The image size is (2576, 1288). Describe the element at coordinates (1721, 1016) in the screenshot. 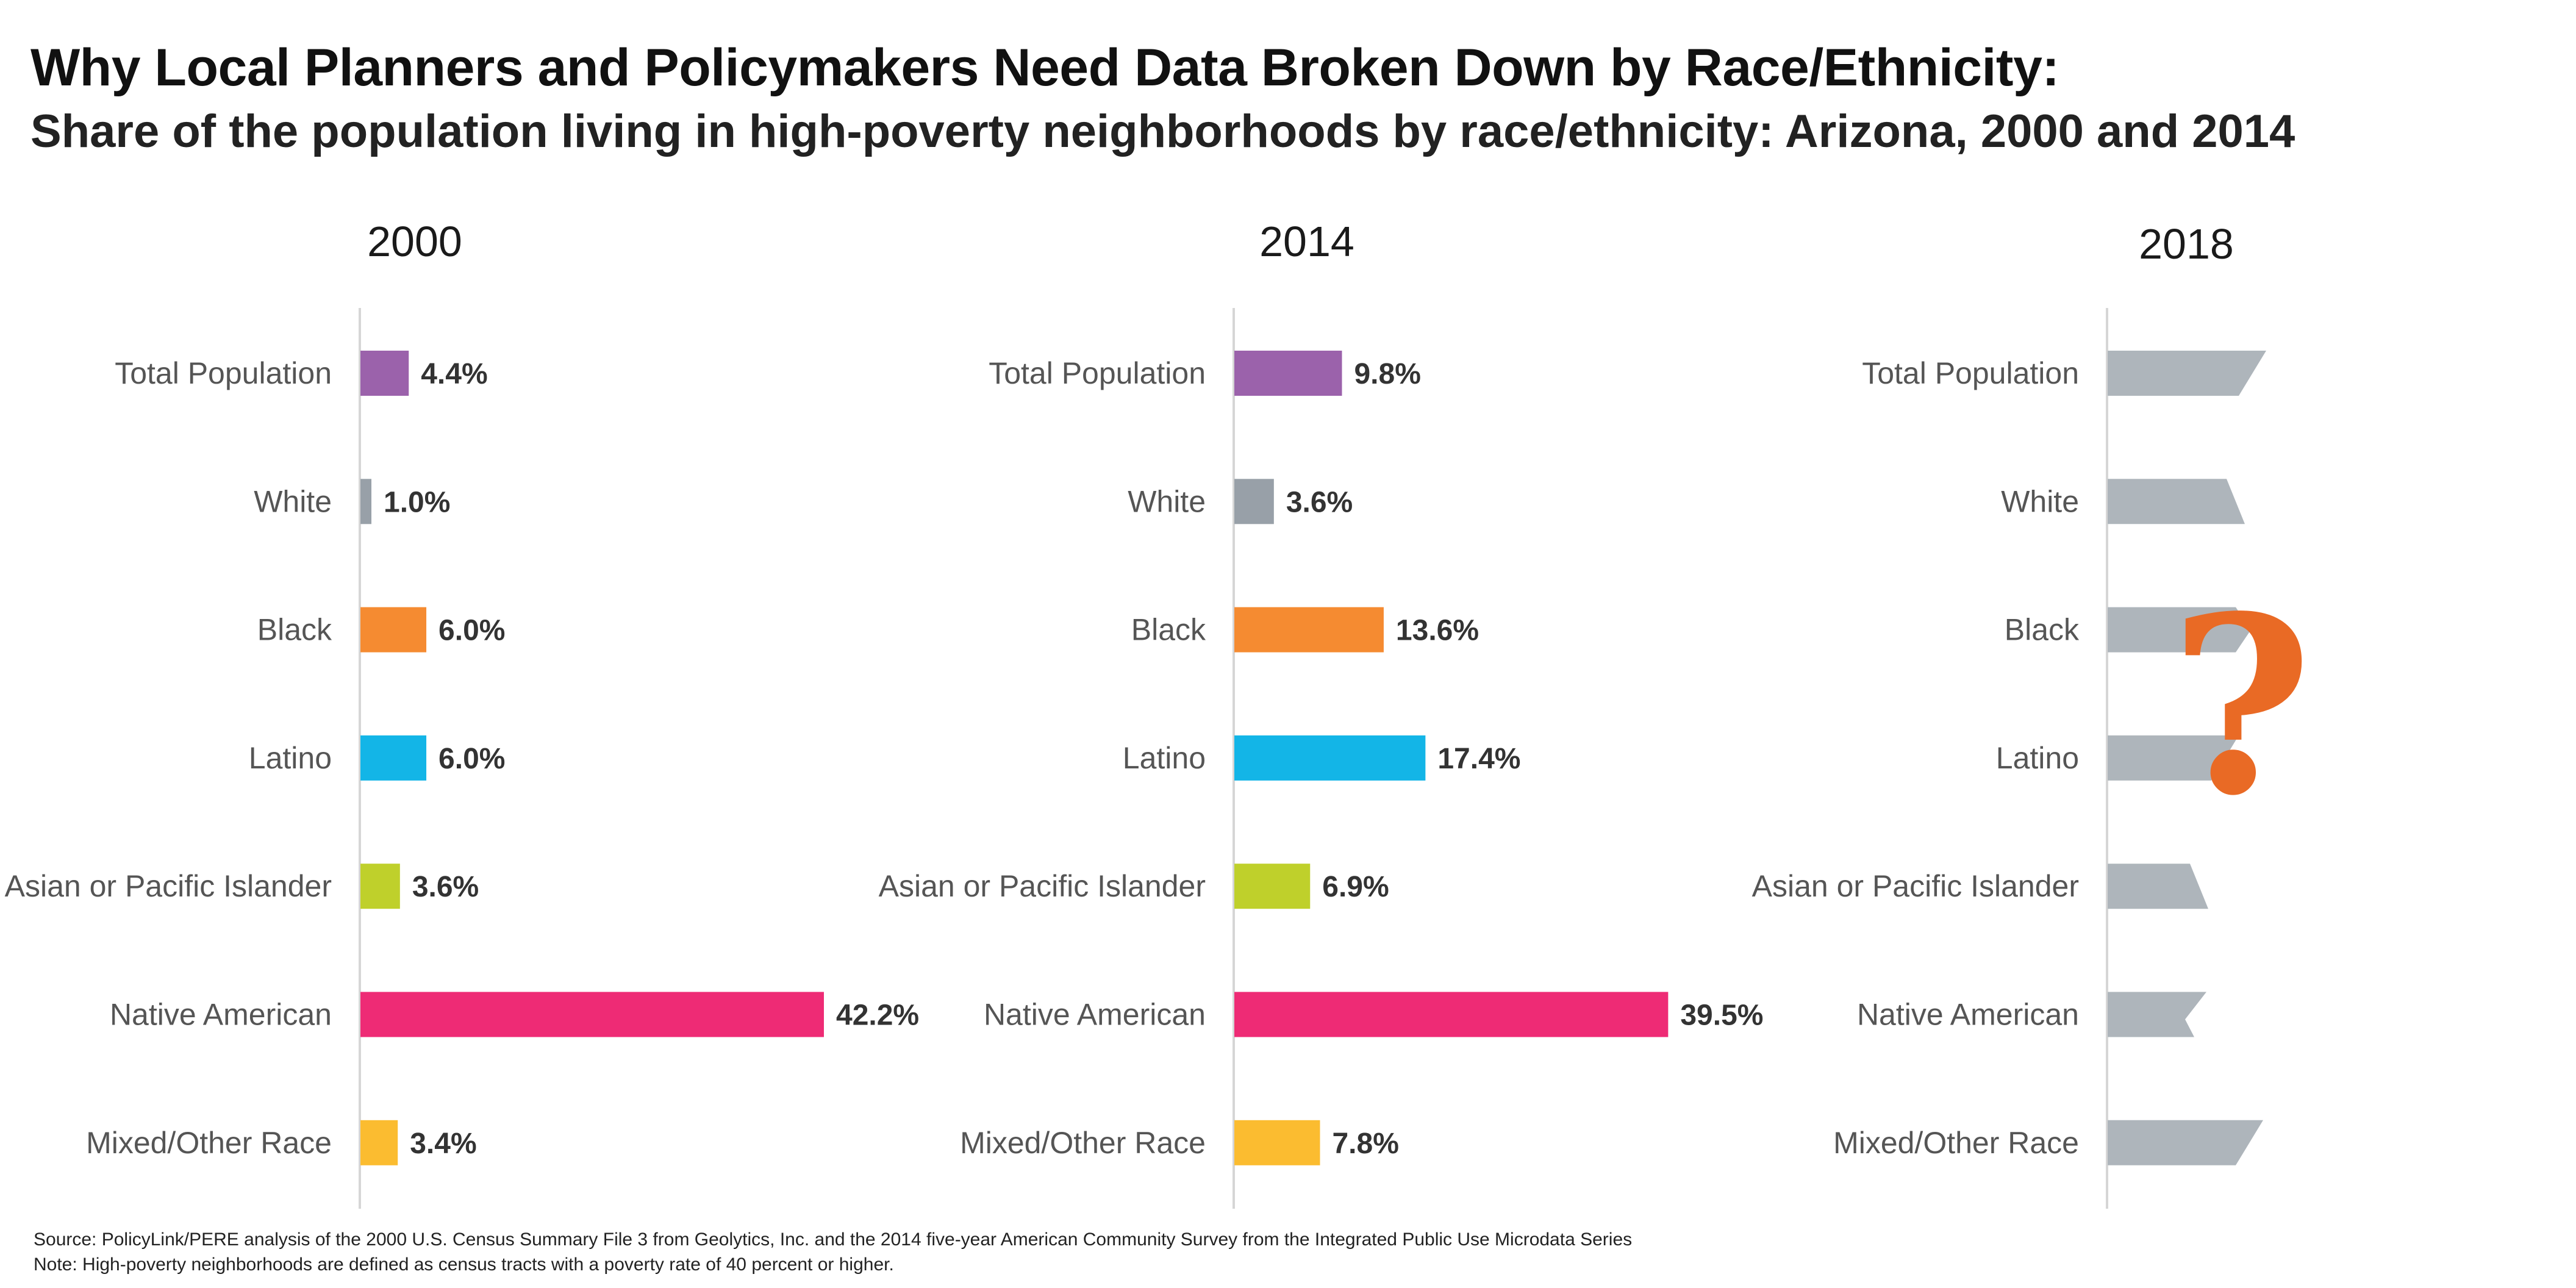

I see `value-label-2014-native-american: 39.5%` at that location.